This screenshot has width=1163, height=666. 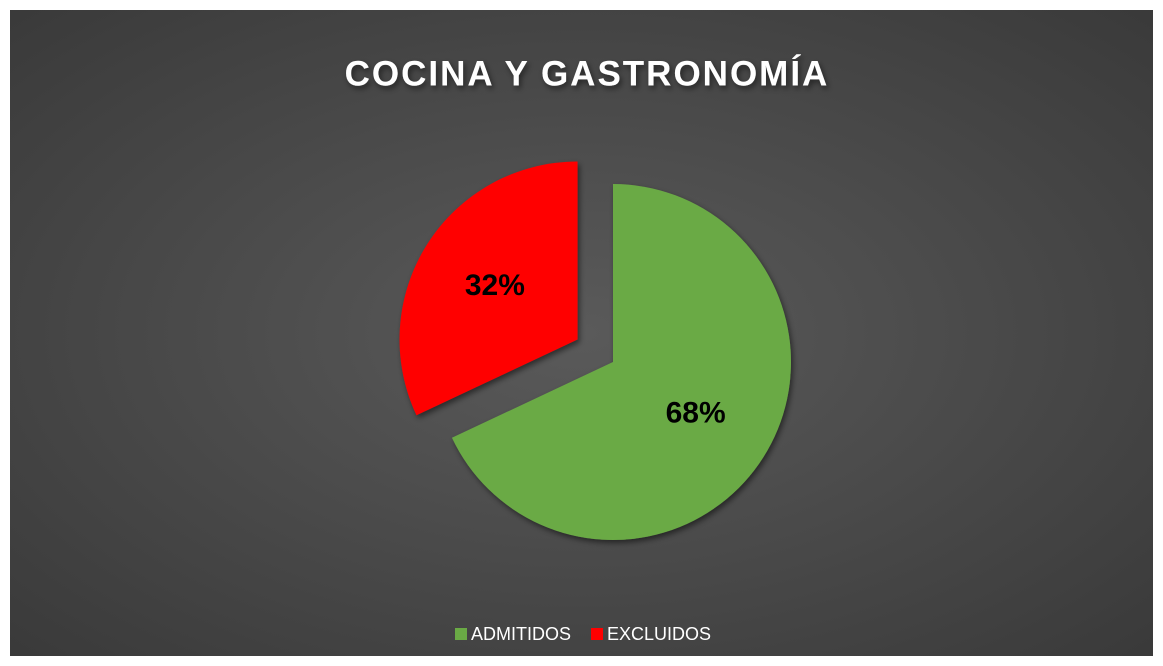 What do you see at coordinates (696, 412) in the screenshot?
I see `data-label: 68%` at bounding box center [696, 412].